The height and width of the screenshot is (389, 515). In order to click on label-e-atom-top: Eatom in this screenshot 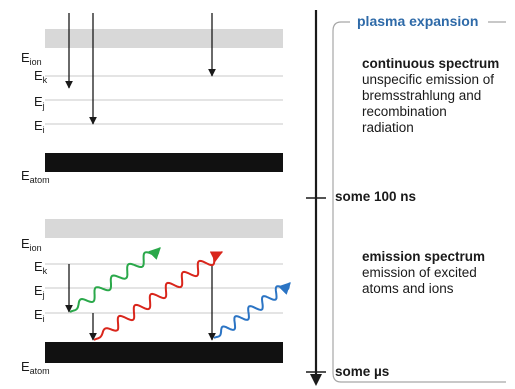, I will do `click(35, 176)`.